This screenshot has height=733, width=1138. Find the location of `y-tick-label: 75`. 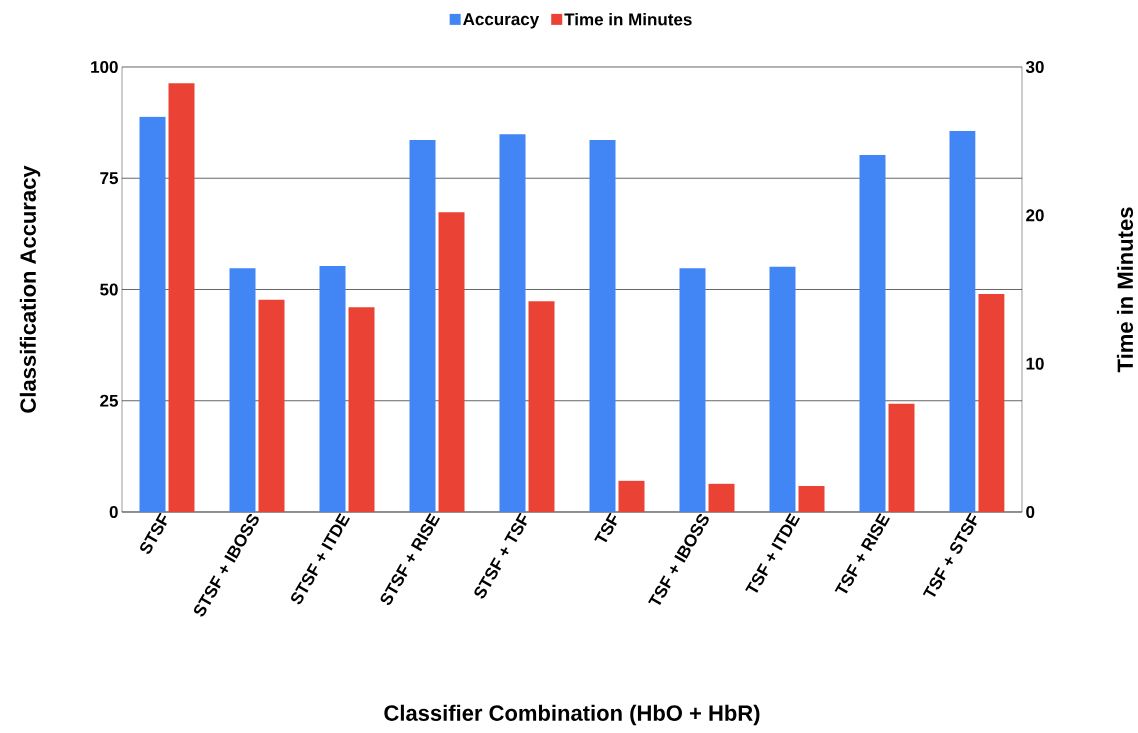

y-tick-label: 75 is located at coordinates (109, 178).